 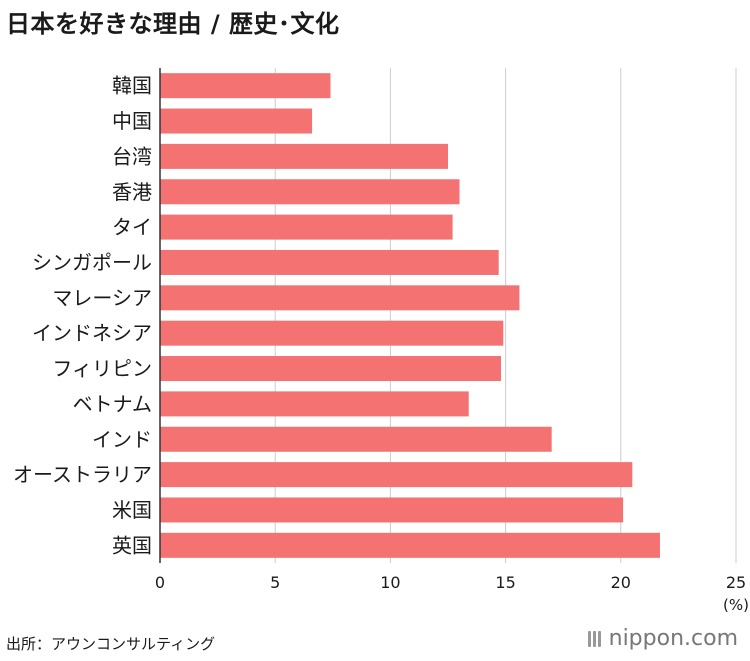 I want to click on category-label: 韓国, so click(x=132, y=86).